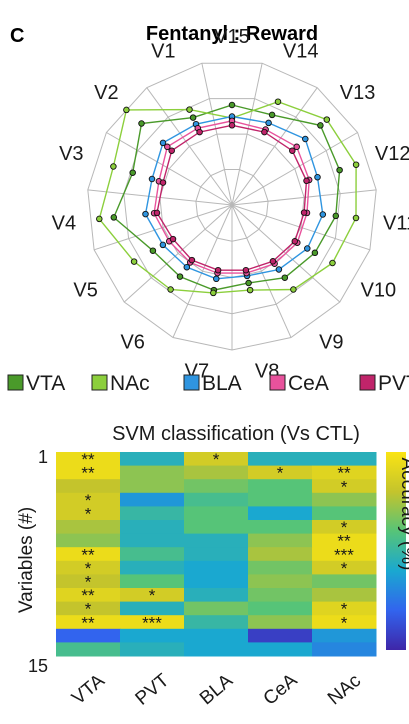 The image size is (409, 724). What do you see at coordinates (232, 37) in the screenshot?
I see `radar-axis-label: V15` at bounding box center [232, 37].